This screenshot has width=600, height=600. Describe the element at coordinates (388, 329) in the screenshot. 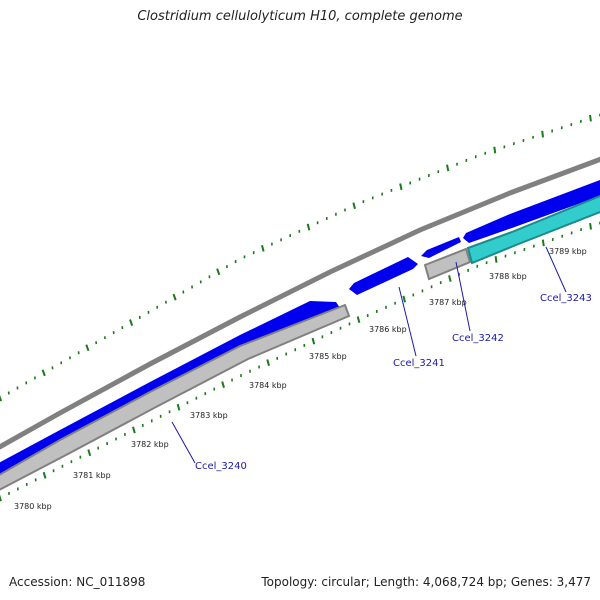

I see `tick-label: 3786 kbp` at that location.